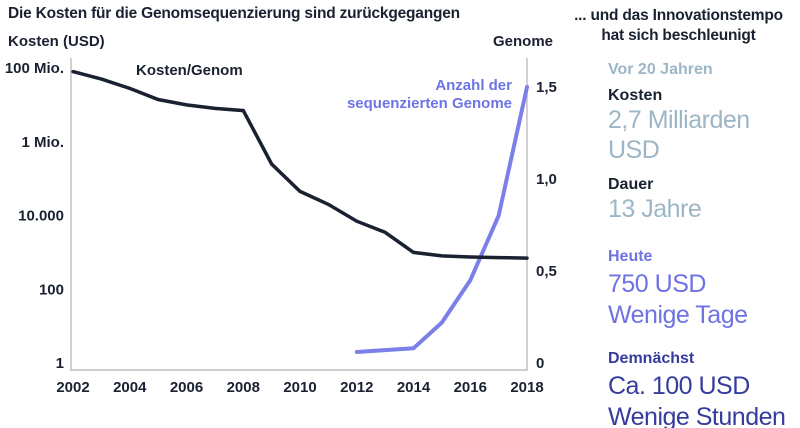 This screenshot has height=428, width=800. I want to click on soon-duration-value: Wenige Stunden, so click(697, 415).